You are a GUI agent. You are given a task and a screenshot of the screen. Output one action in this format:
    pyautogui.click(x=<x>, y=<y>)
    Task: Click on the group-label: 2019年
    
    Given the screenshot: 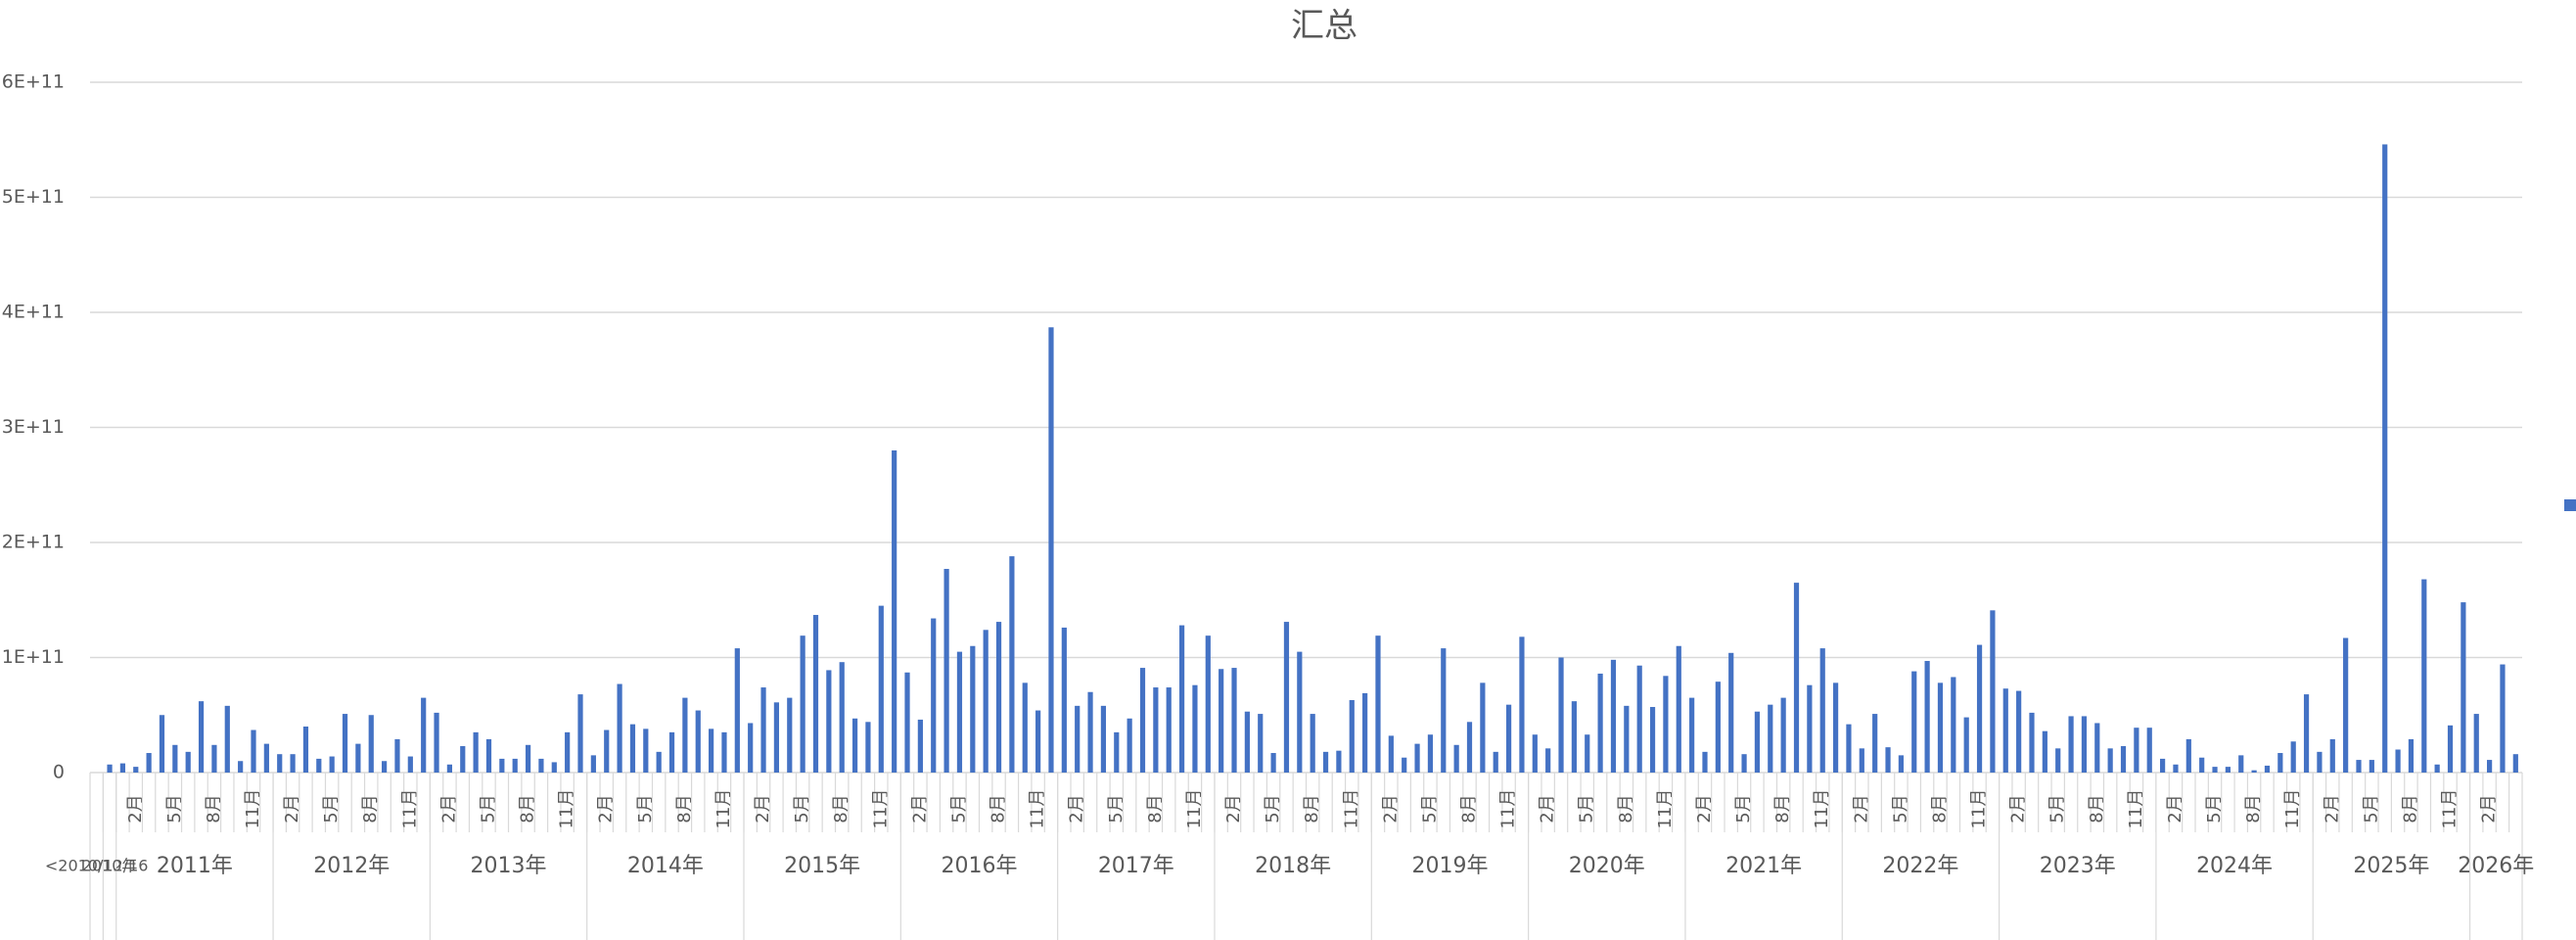 What is the action you would take?
    pyautogui.click(x=1449, y=866)
    